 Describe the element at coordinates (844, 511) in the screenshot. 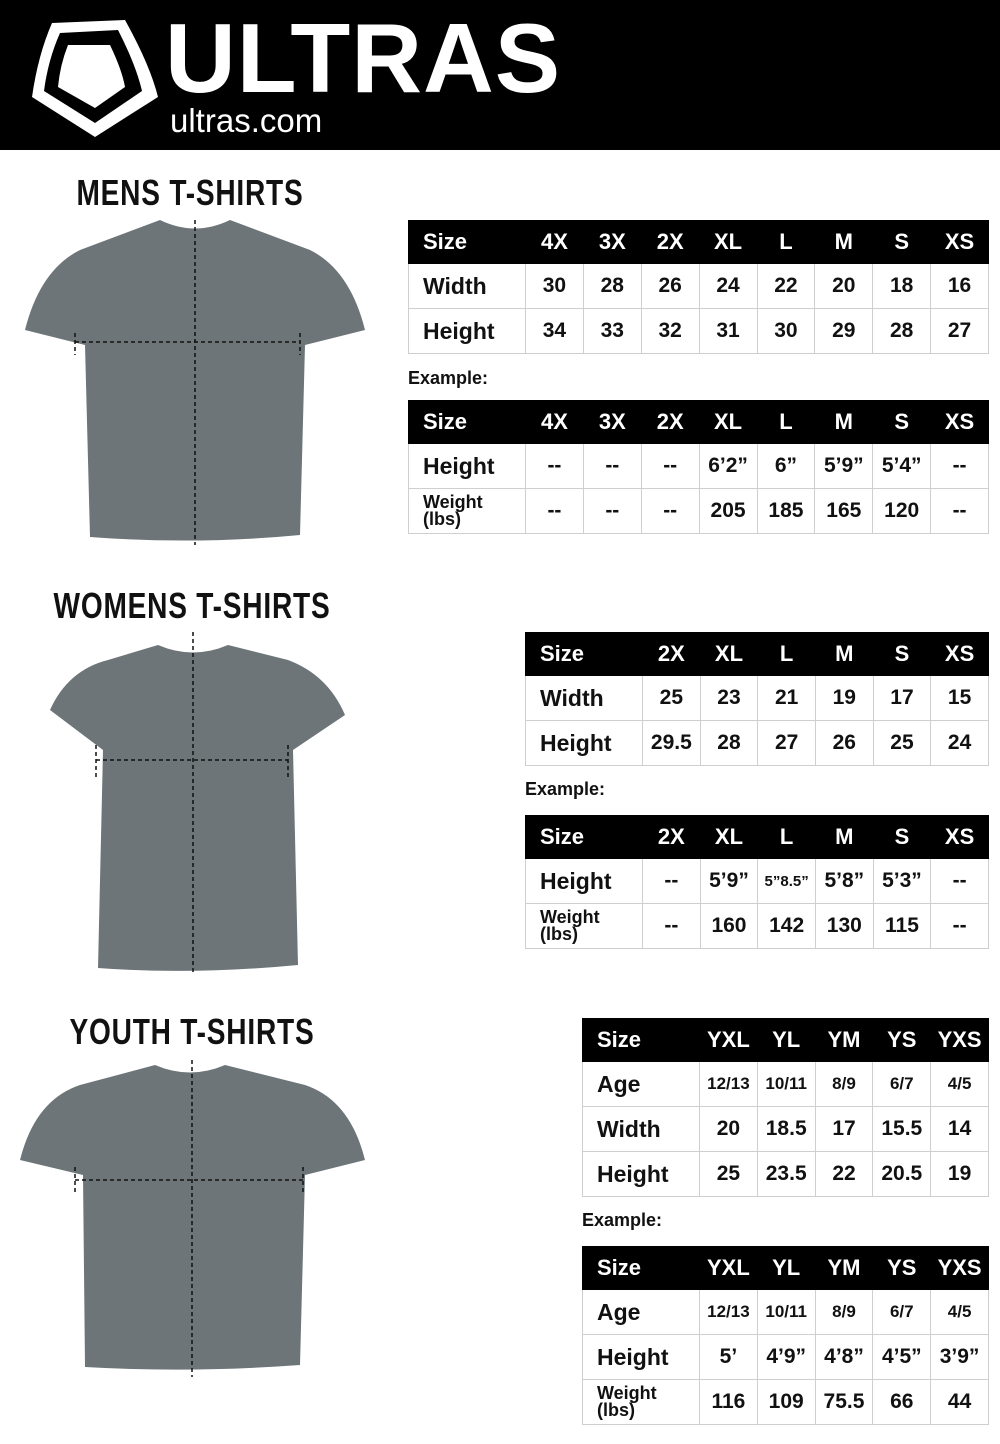

I see `table-cell: 165` at that location.